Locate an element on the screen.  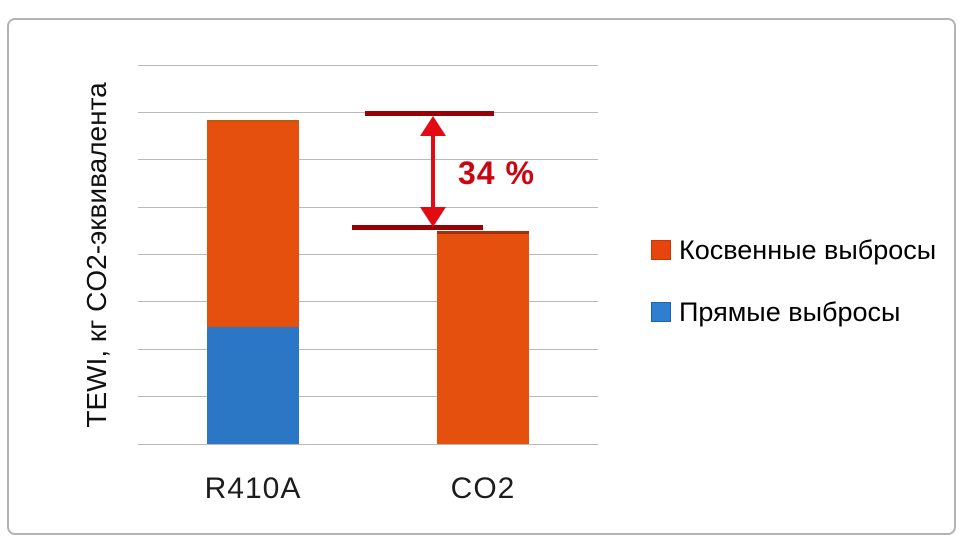
legend-item-label: Прямые выбросы is located at coordinates (790, 311).